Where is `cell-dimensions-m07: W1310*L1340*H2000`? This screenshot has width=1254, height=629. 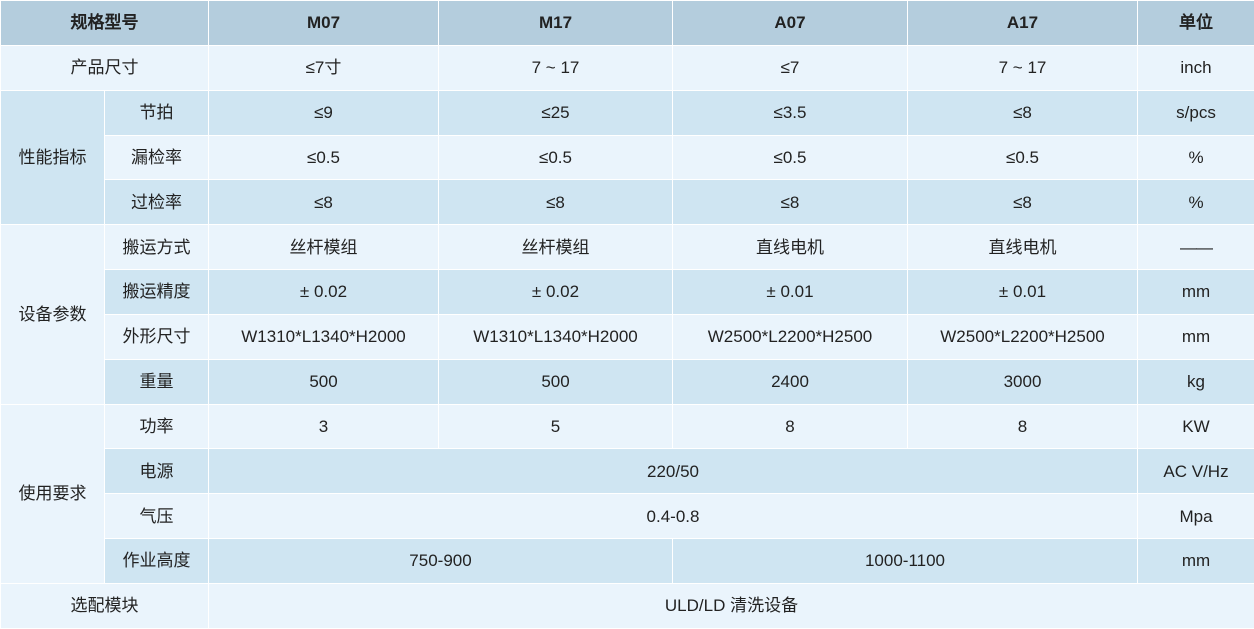
cell-dimensions-m07: W1310*L1340*H2000 is located at coordinates (323, 336).